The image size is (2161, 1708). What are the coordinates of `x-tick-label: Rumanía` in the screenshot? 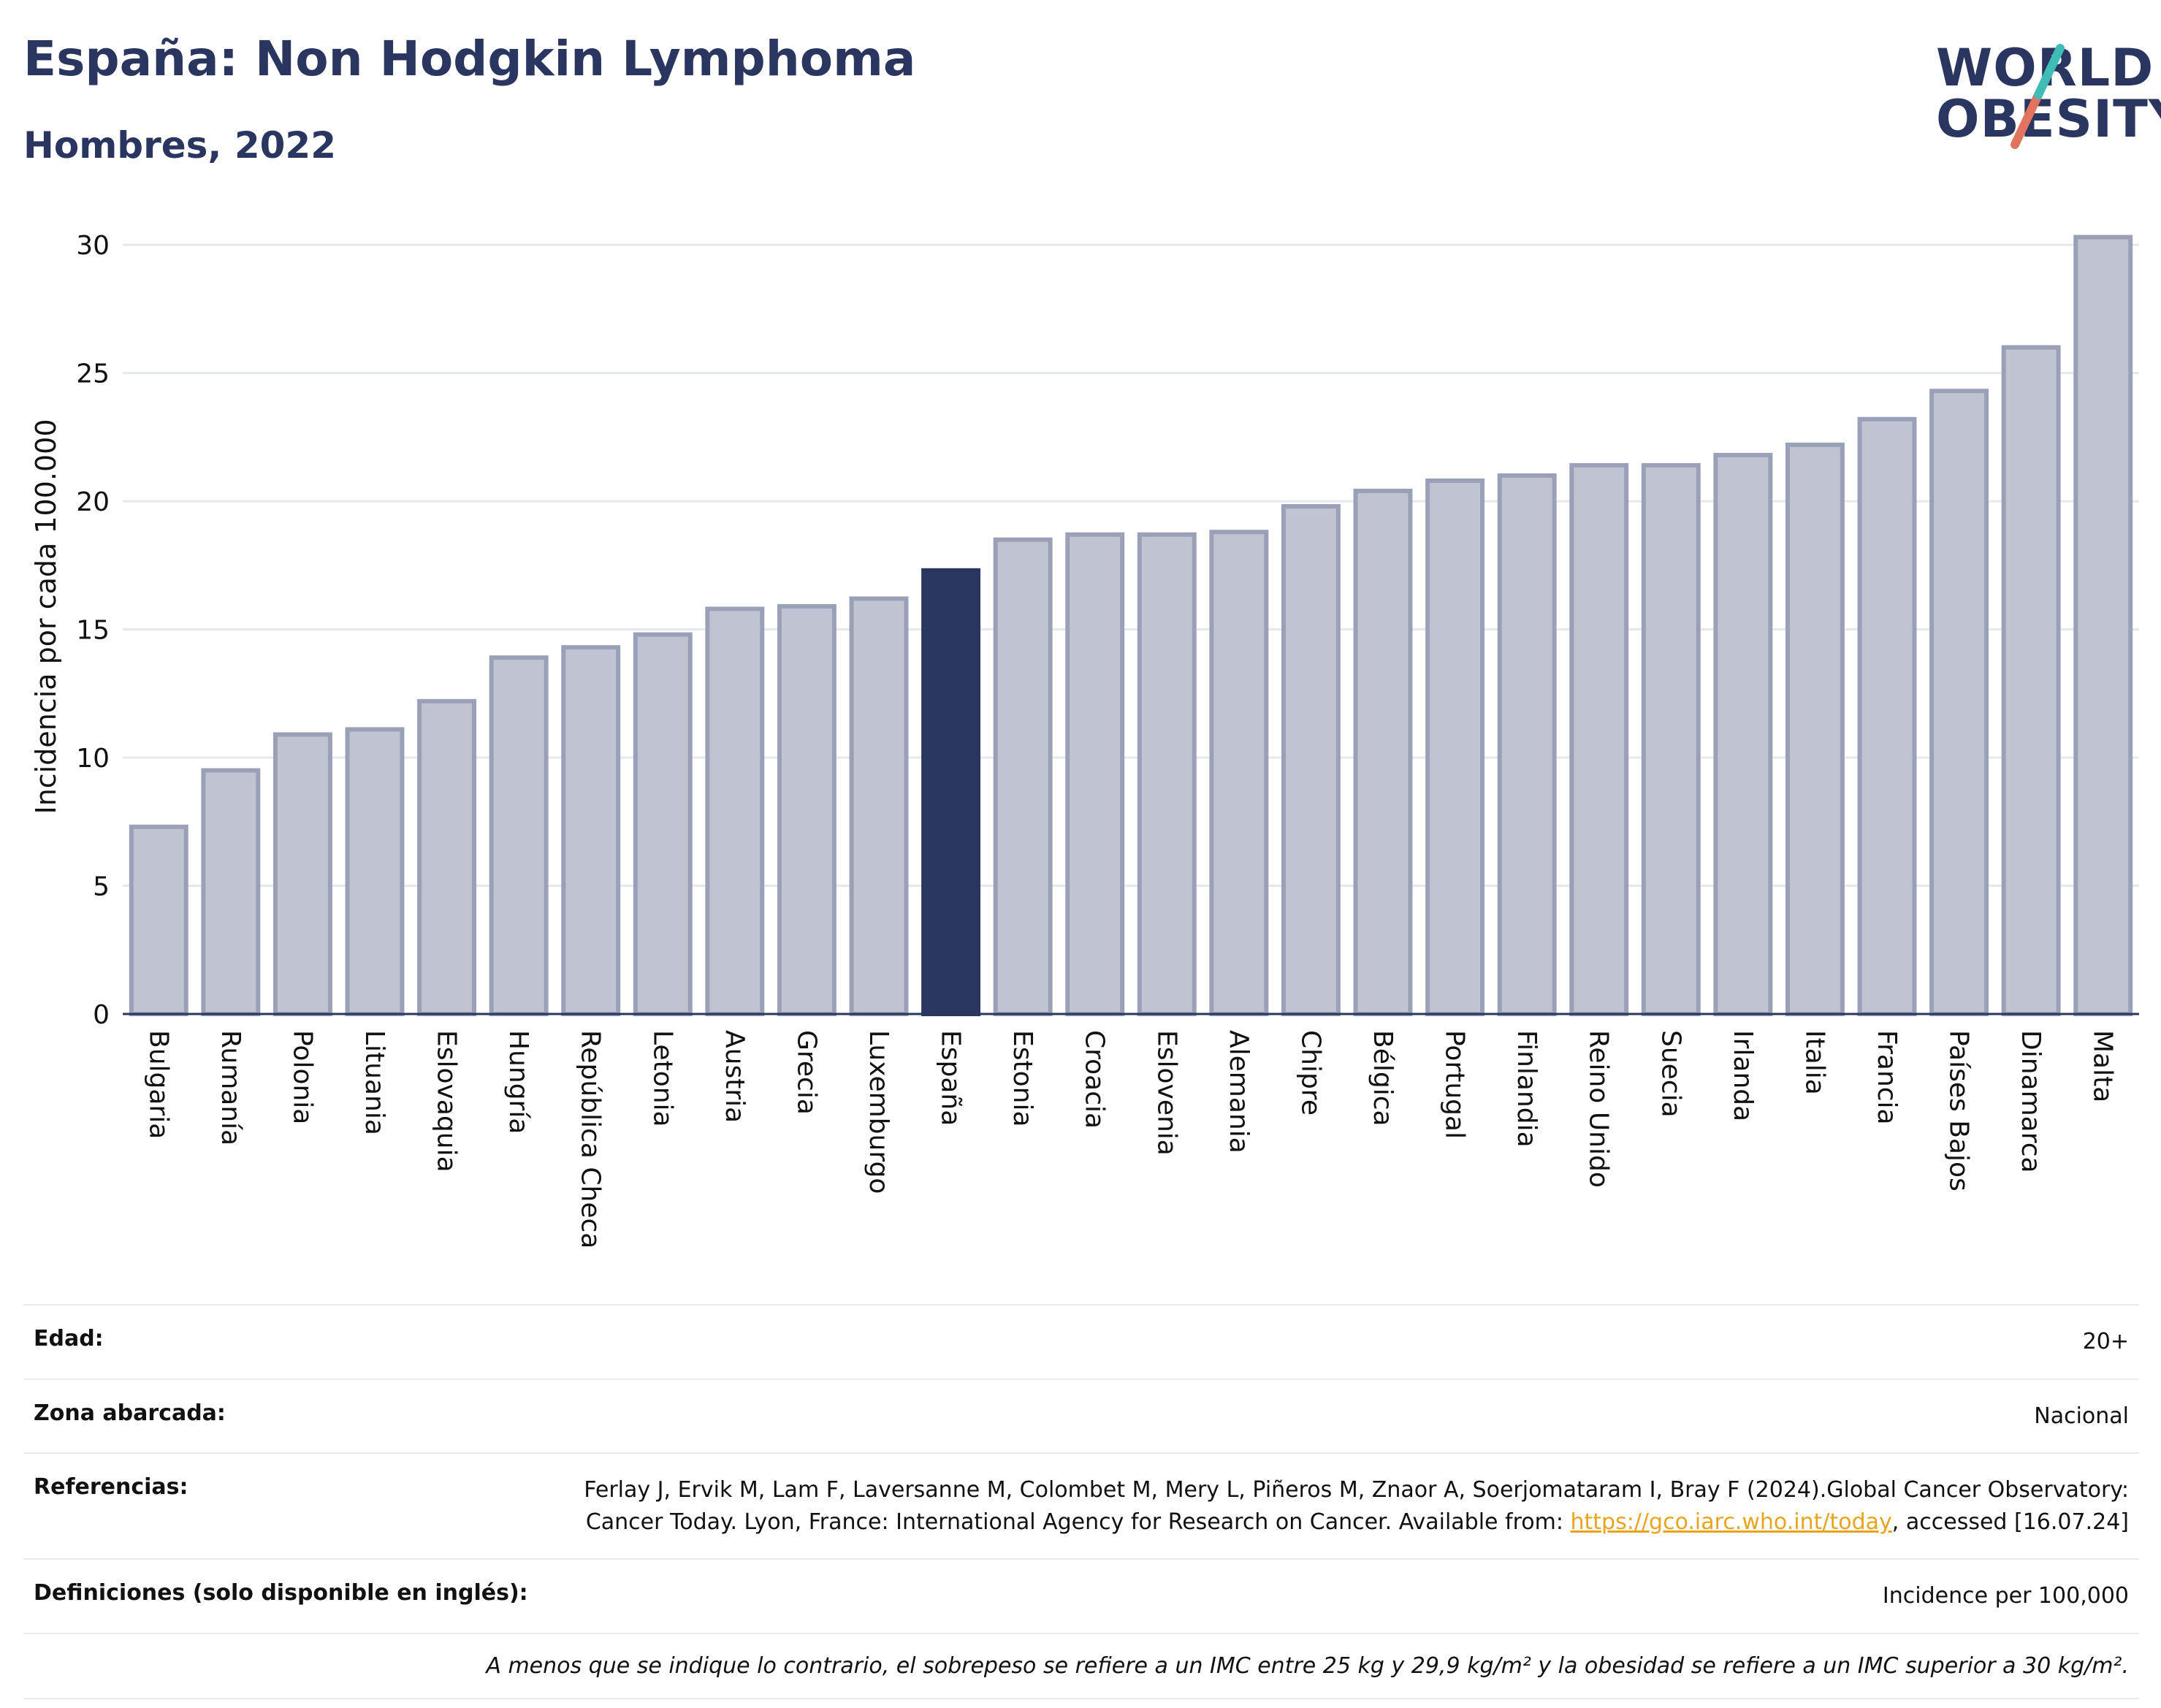 It's located at (231, 1087).